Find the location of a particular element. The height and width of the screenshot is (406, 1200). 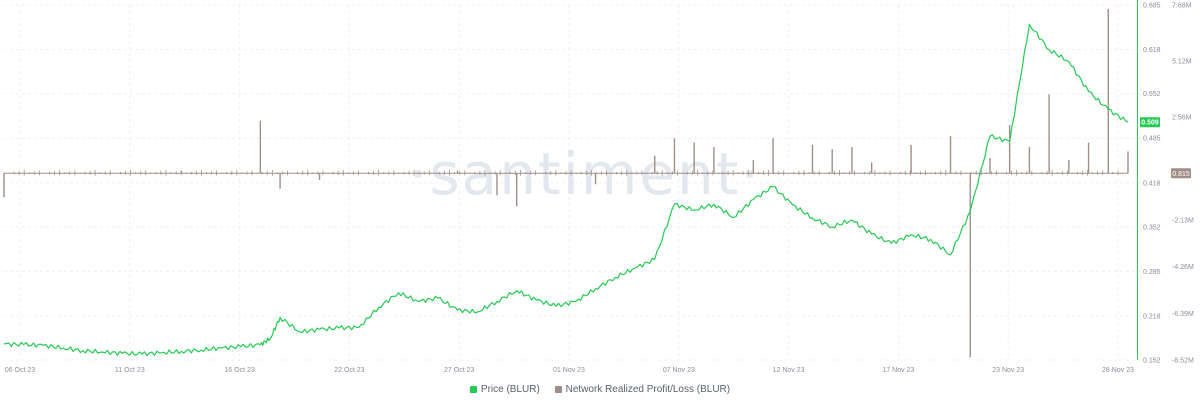

x-tick-label: 06 Oct 23 is located at coordinates (20, 370).